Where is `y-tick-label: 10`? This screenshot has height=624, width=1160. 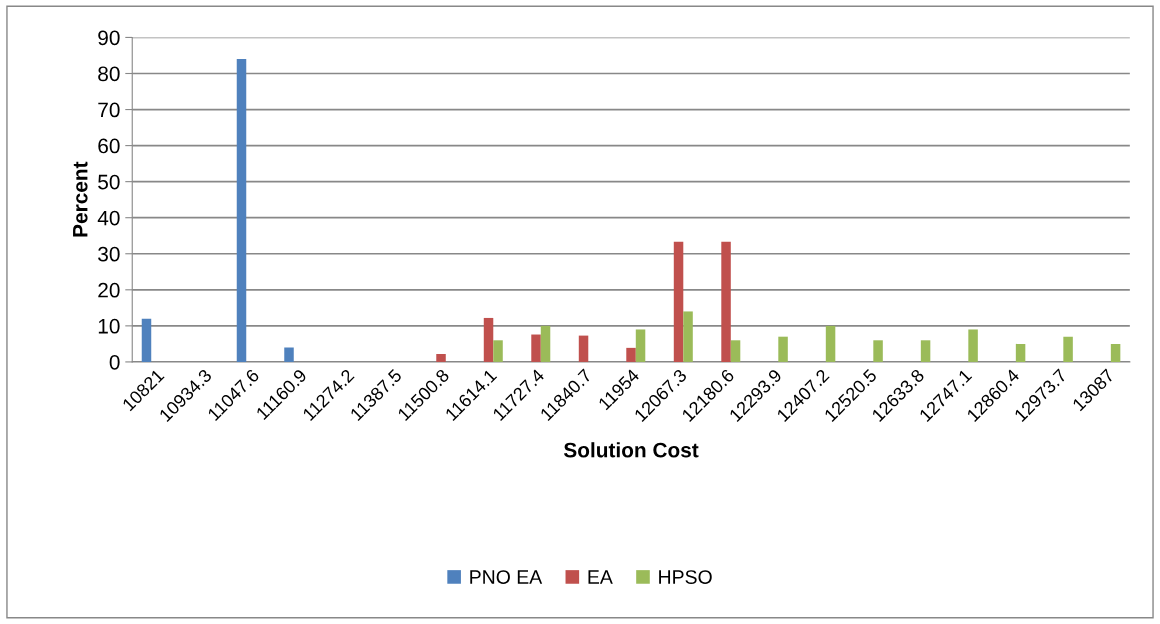
y-tick-label: 10 is located at coordinates (109, 326).